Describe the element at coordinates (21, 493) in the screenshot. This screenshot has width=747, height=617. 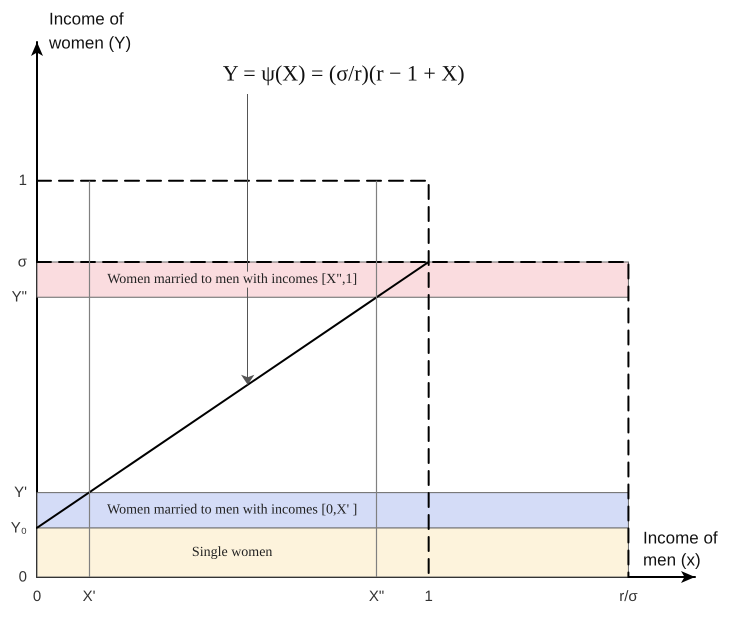
I see `y-tick-label: Y'` at that location.